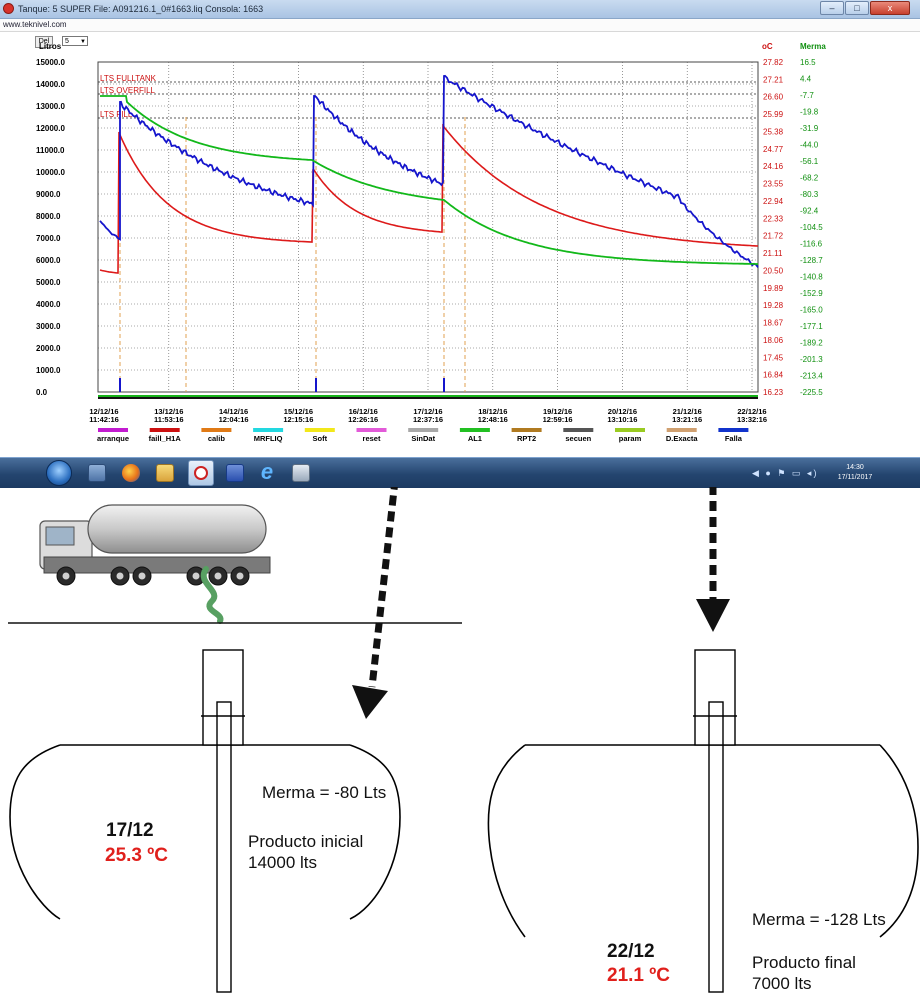  I want to click on x-tick-date: 16/12/16, so click(363, 411).